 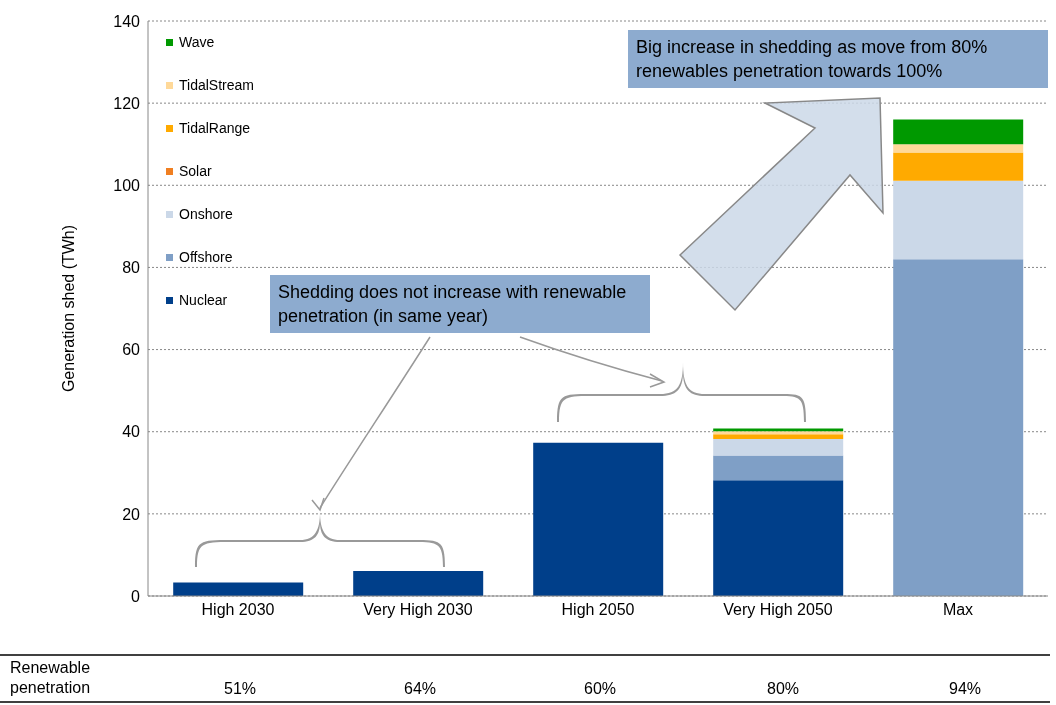 What do you see at coordinates (203, 300) in the screenshot?
I see `legend-label: Nuclear` at bounding box center [203, 300].